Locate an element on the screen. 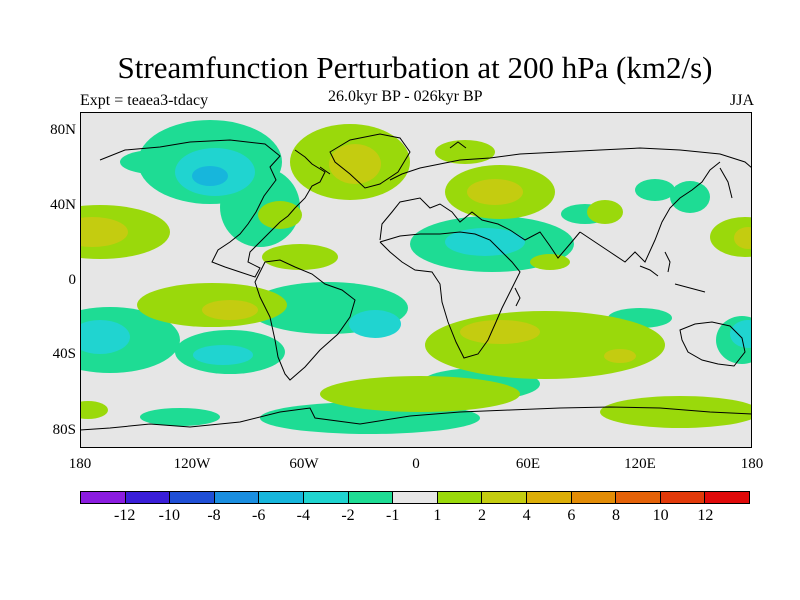 Image resolution: width=800 pixels, height=600 pixels. colorbar-label: -2 is located at coordinates (348, 515).